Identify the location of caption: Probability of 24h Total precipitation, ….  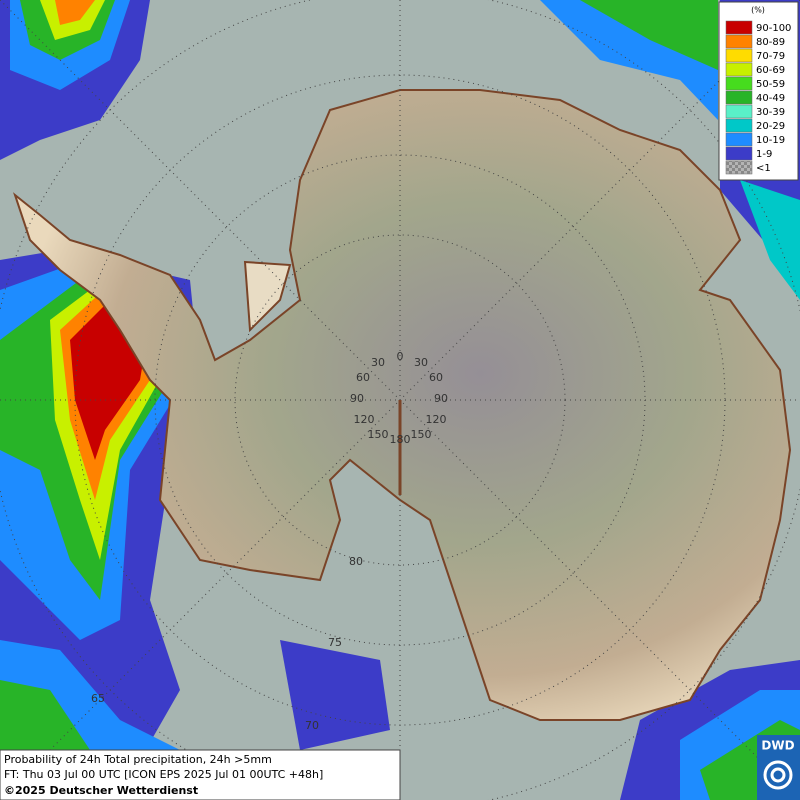
(200, 774).